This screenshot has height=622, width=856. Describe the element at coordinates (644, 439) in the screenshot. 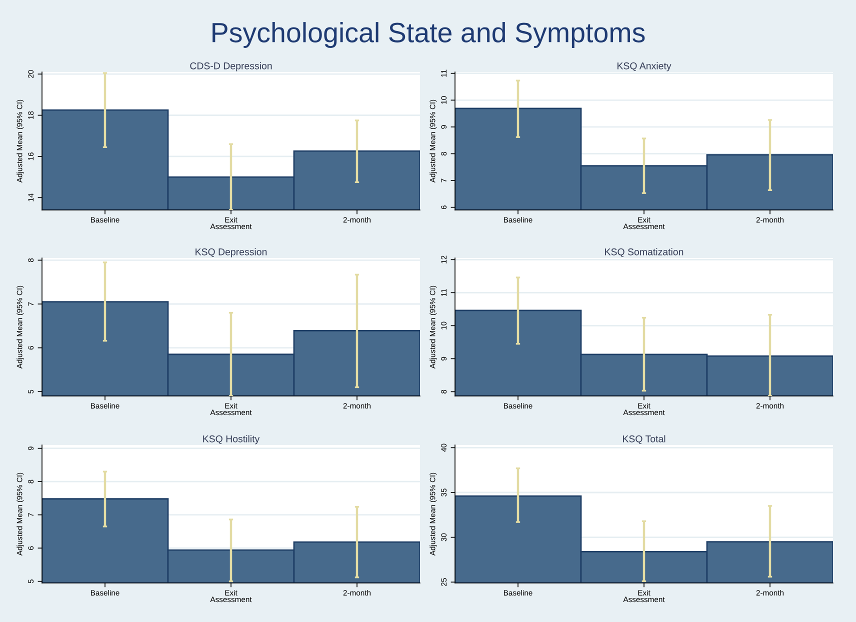

I see `chart-title: KSQ Total` at that location.